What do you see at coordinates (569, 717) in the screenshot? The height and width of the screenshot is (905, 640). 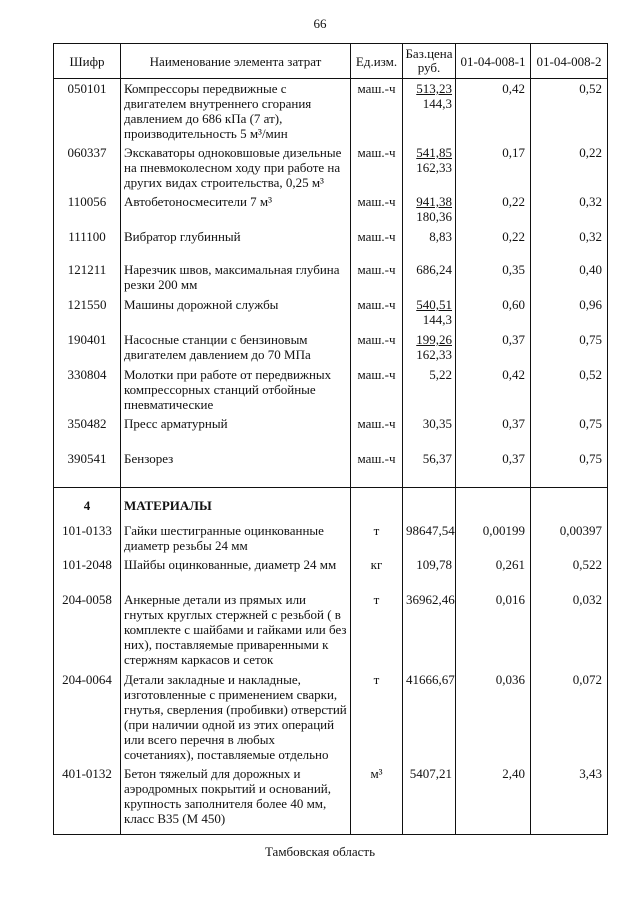 I see `norm-value: 0,072` at bounding box center [569, 717].